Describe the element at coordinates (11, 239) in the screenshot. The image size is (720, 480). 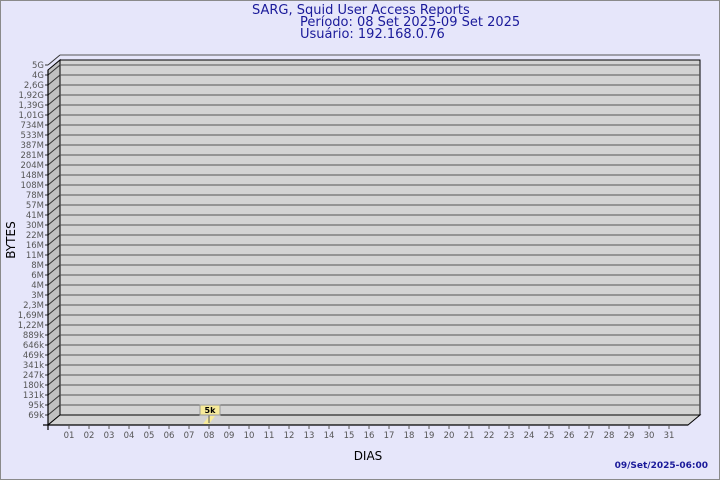
I see `y-axis-title: BYTES` at that location.